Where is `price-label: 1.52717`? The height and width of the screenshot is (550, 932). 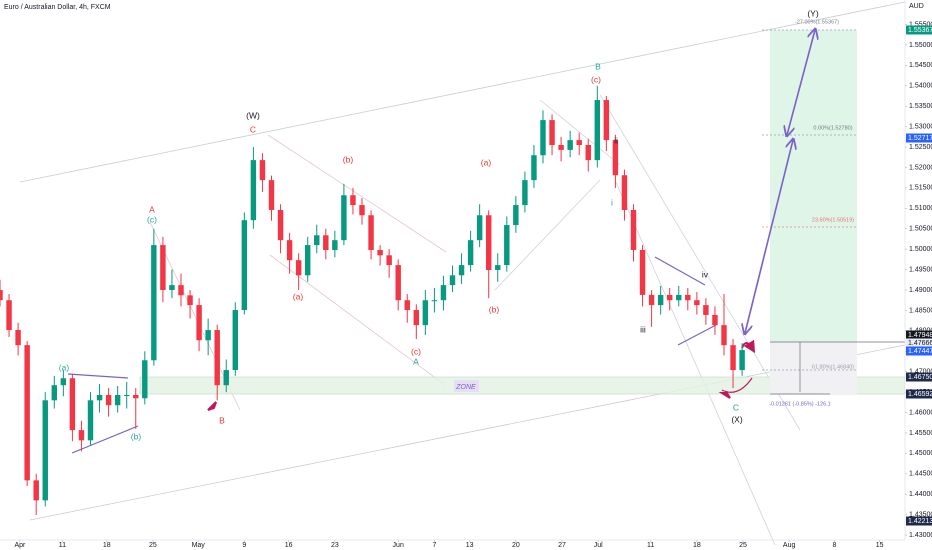
price-label: 1.52717 is located at coordinates (920, 138).